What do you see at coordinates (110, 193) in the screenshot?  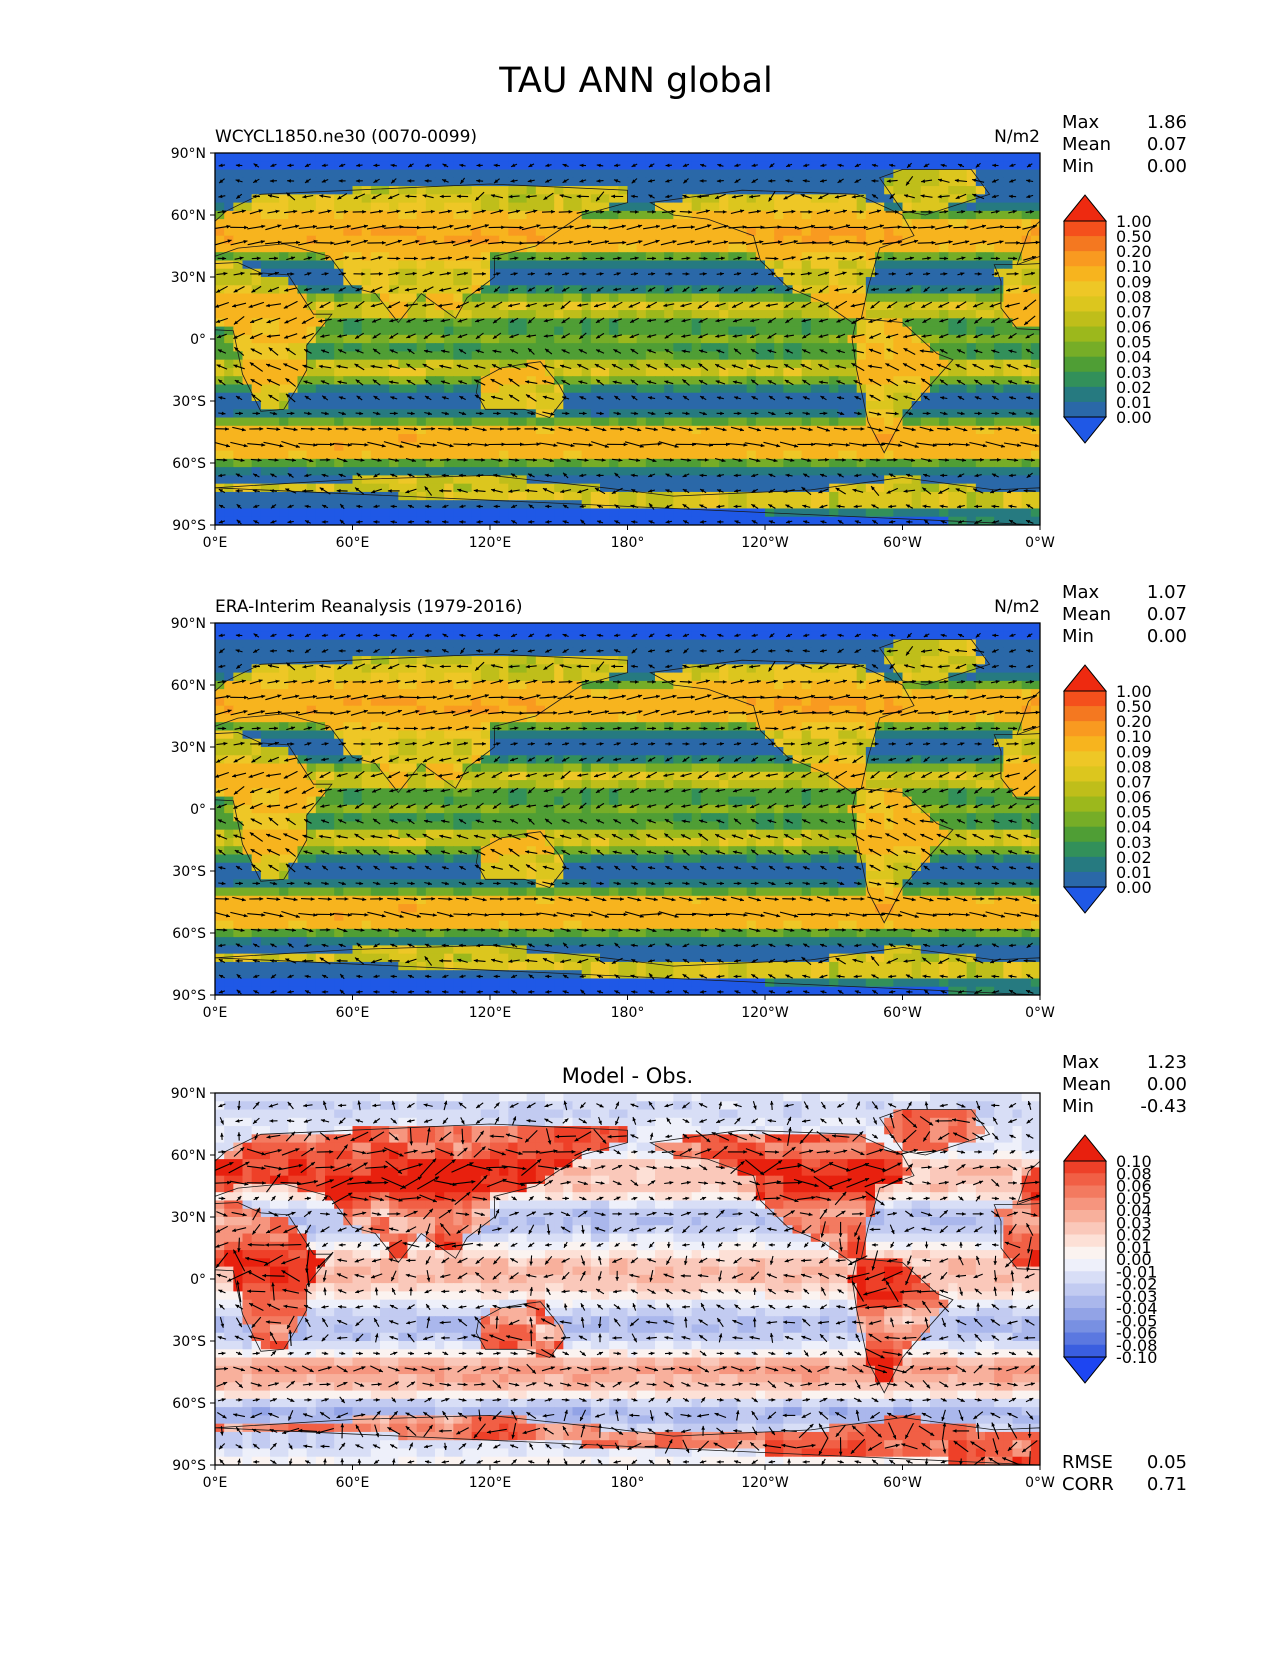 I see `coastline` at bounding box center [110, 193].